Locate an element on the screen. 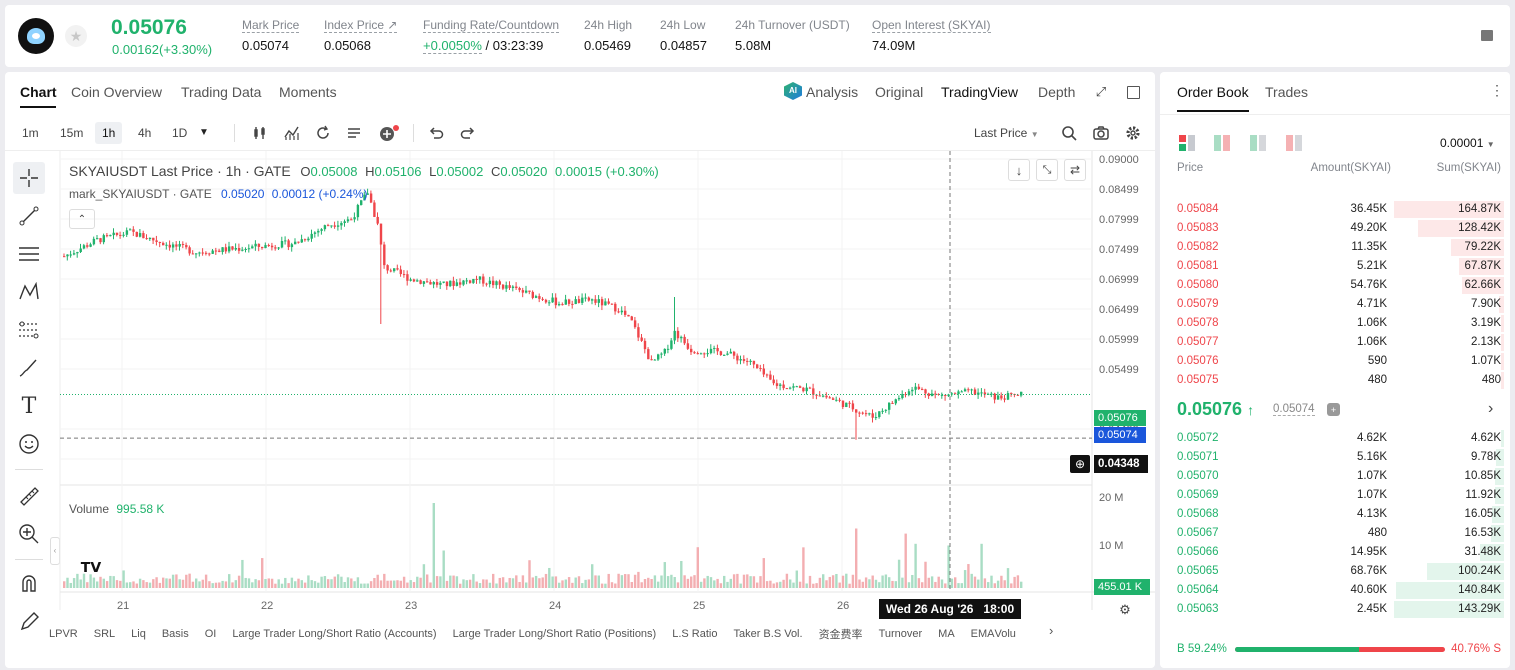 This screenshot has width=1515, height=670. indicator-tab: Liq is located at coordinates (138, 634).